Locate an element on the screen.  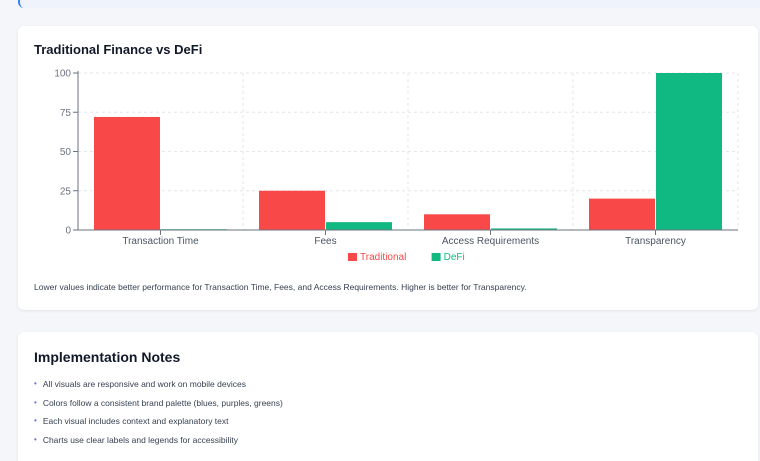
legend-label-defi: DeFi is located at coordinates (454, 257).